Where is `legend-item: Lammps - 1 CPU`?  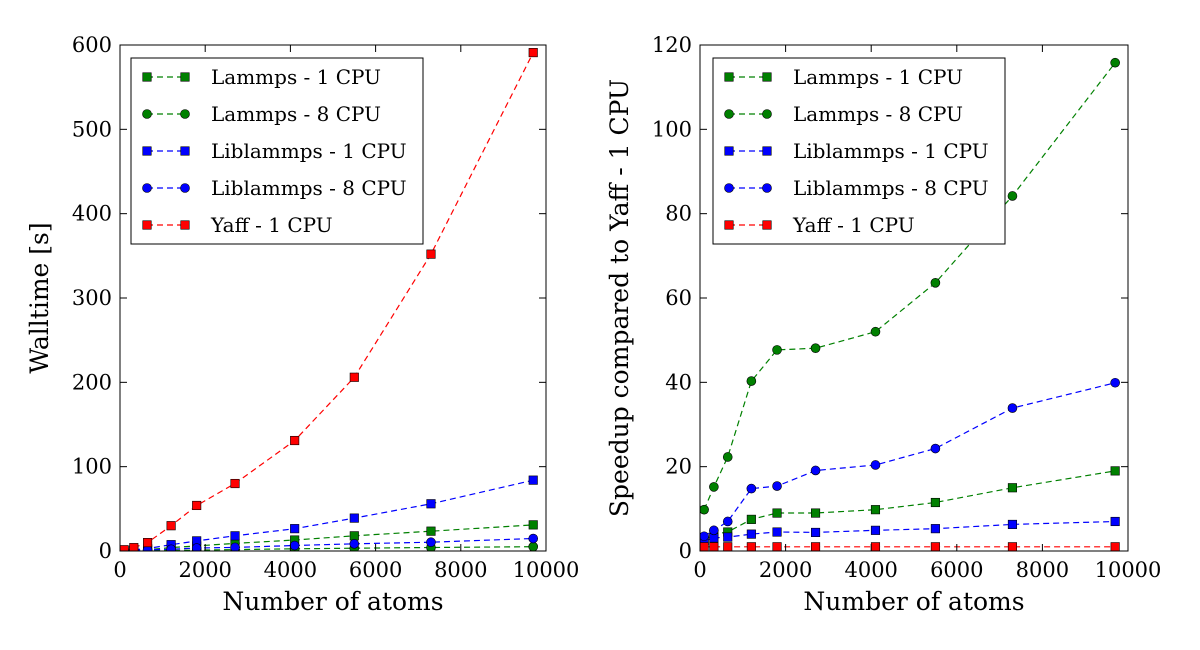
legend-item: Lammps - 1 CPU is located at coordinates (261, 77).